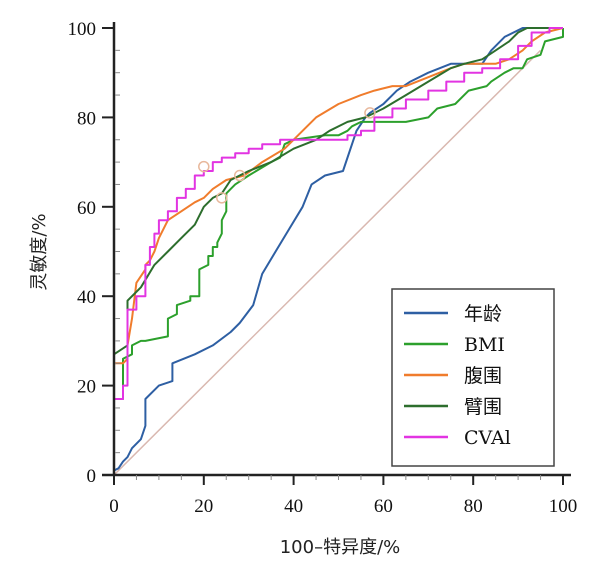  What do you see at coordinates (563, 506) in the screenshot?
I see `x-tick-label: 100` at bounding box center [563, 506].